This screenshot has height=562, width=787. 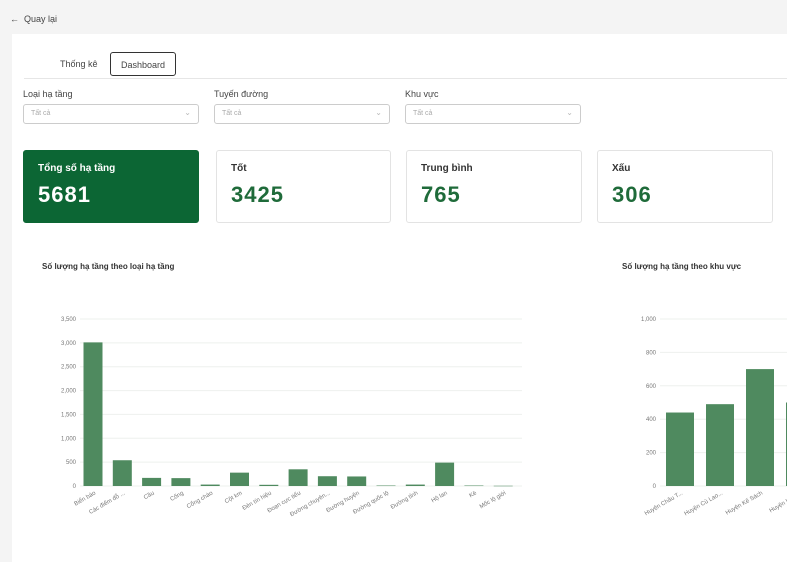 What do you see at coordinates (111, 186) in the screenshot?
I see `card-total: Tổng số hạ tầng 5681` at bounding box center [111, 186].